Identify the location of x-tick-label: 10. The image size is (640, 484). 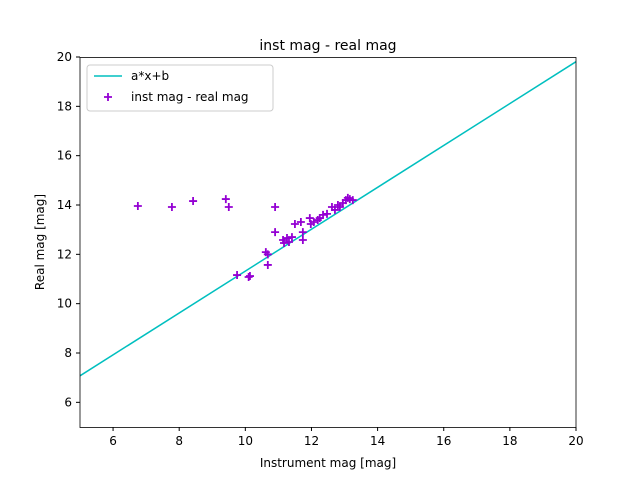
(245, 441).